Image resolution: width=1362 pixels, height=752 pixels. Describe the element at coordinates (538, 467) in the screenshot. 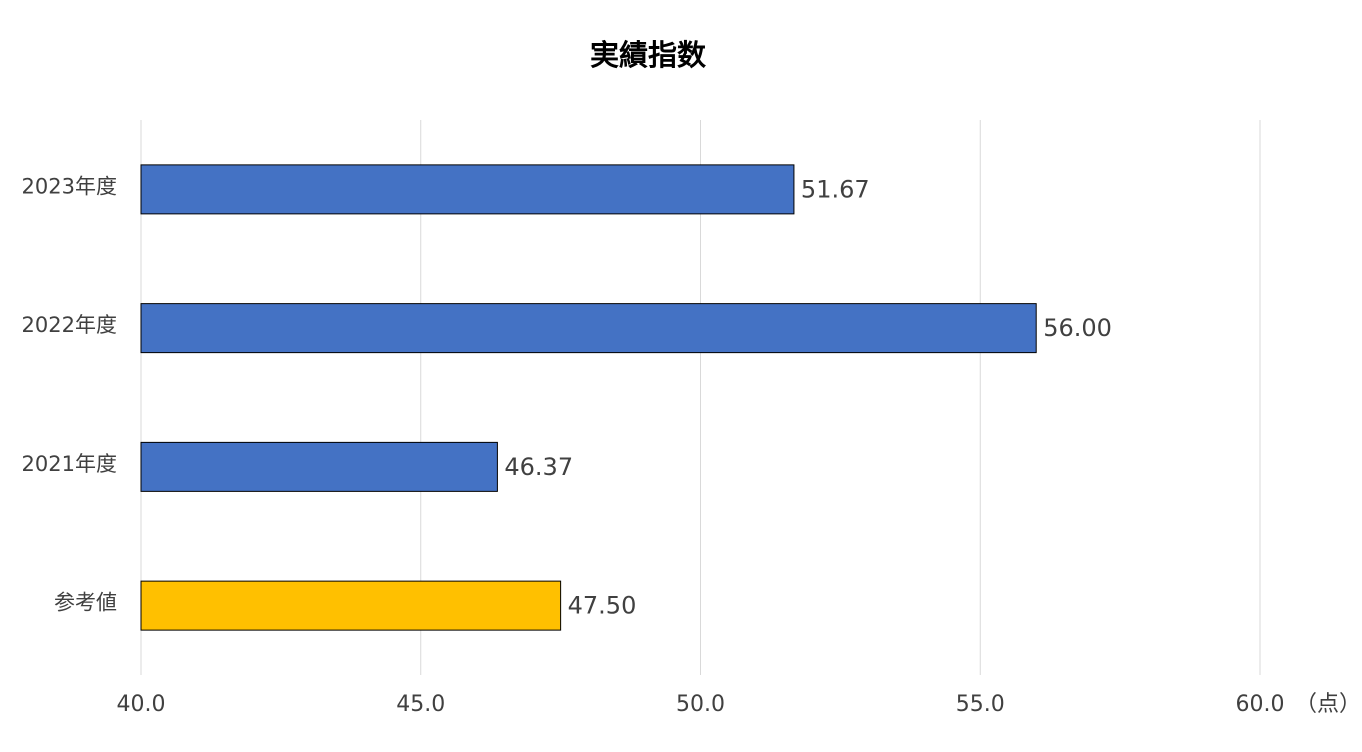

I see `data-label: 46.37` at that location.